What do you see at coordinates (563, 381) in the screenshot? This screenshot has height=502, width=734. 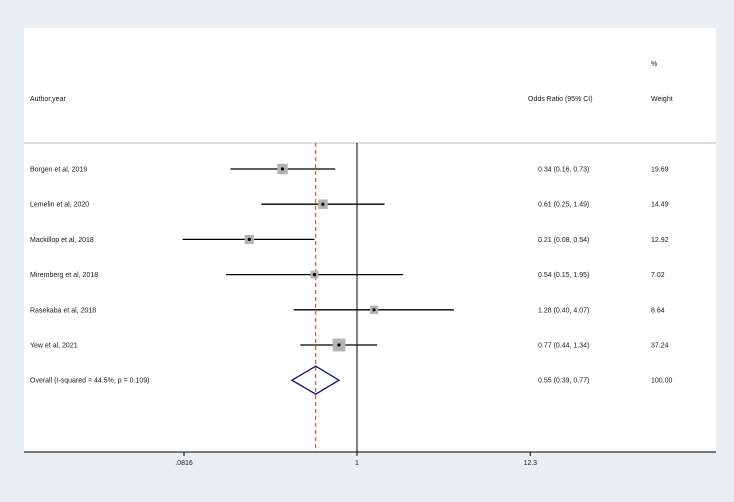 I see `overall-ci-text: 0.55 (0.39, 0.77)` at bounding box center [563, 381].